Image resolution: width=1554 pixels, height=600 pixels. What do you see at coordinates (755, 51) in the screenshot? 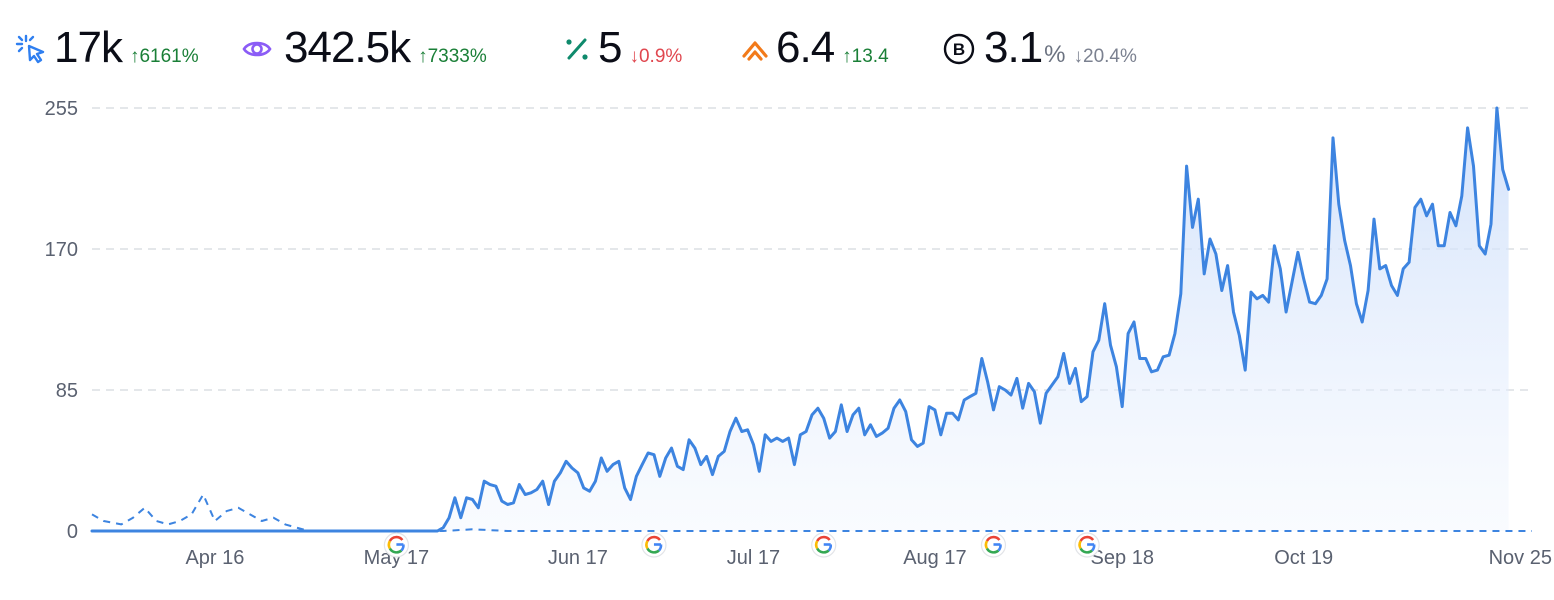
I see `position-chevrons-icon` at bounding box center [755, 51].